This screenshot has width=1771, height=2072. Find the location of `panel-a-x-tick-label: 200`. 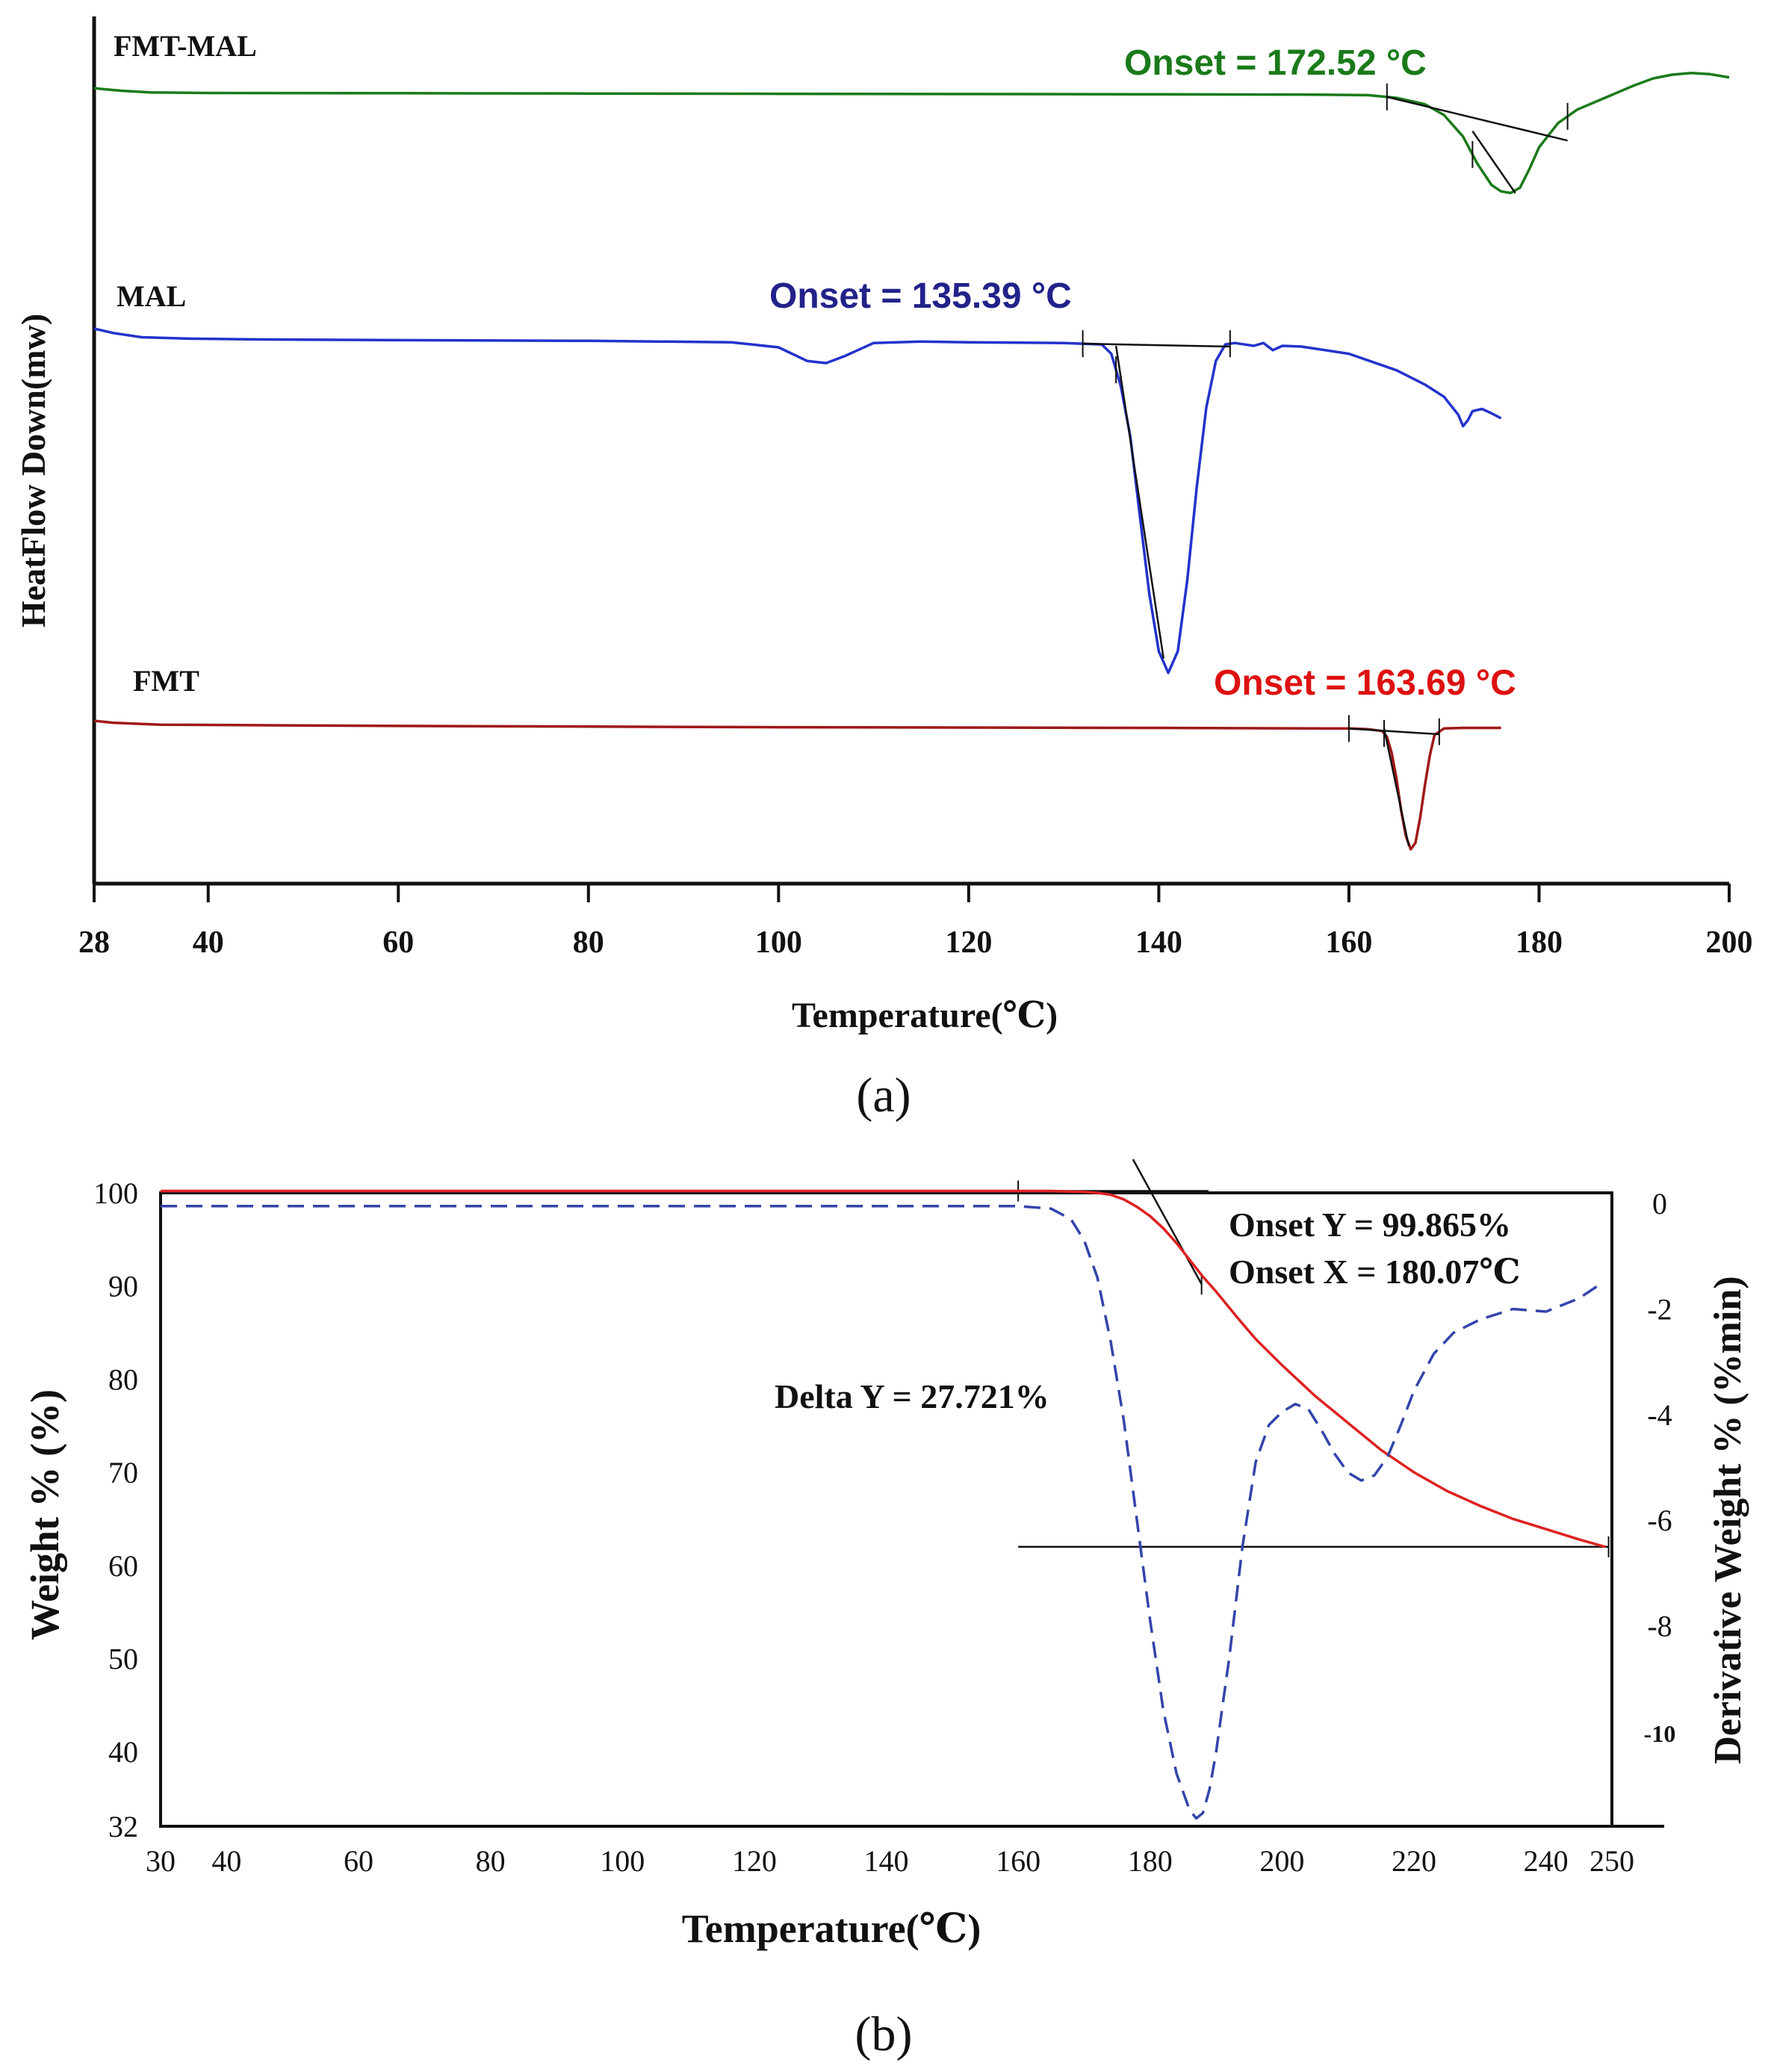

panel-a-x-tick-label: 200 is located at coordinates (1730, 942).